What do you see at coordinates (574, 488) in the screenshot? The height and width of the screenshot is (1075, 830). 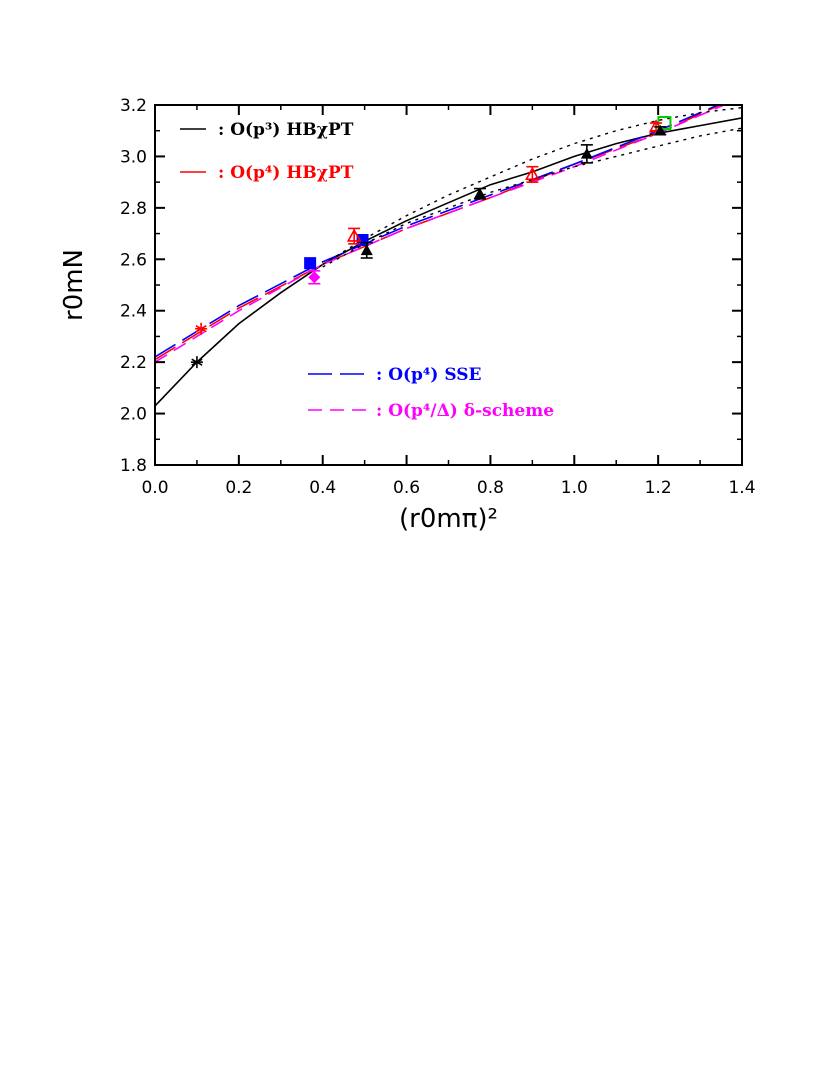 I see `x-tick-label: 1.0` at bounding box center [574, 488].